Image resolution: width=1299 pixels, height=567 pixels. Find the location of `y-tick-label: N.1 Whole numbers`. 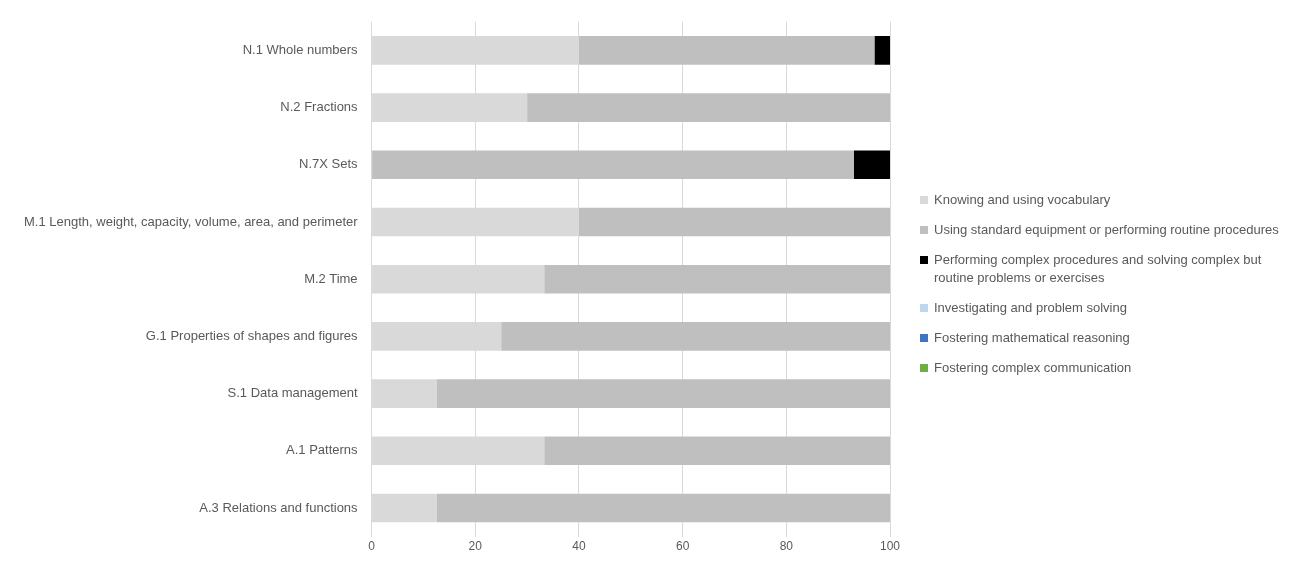

y-tick-label: N.1 Whole numbers is located at coordinates (300, 49).